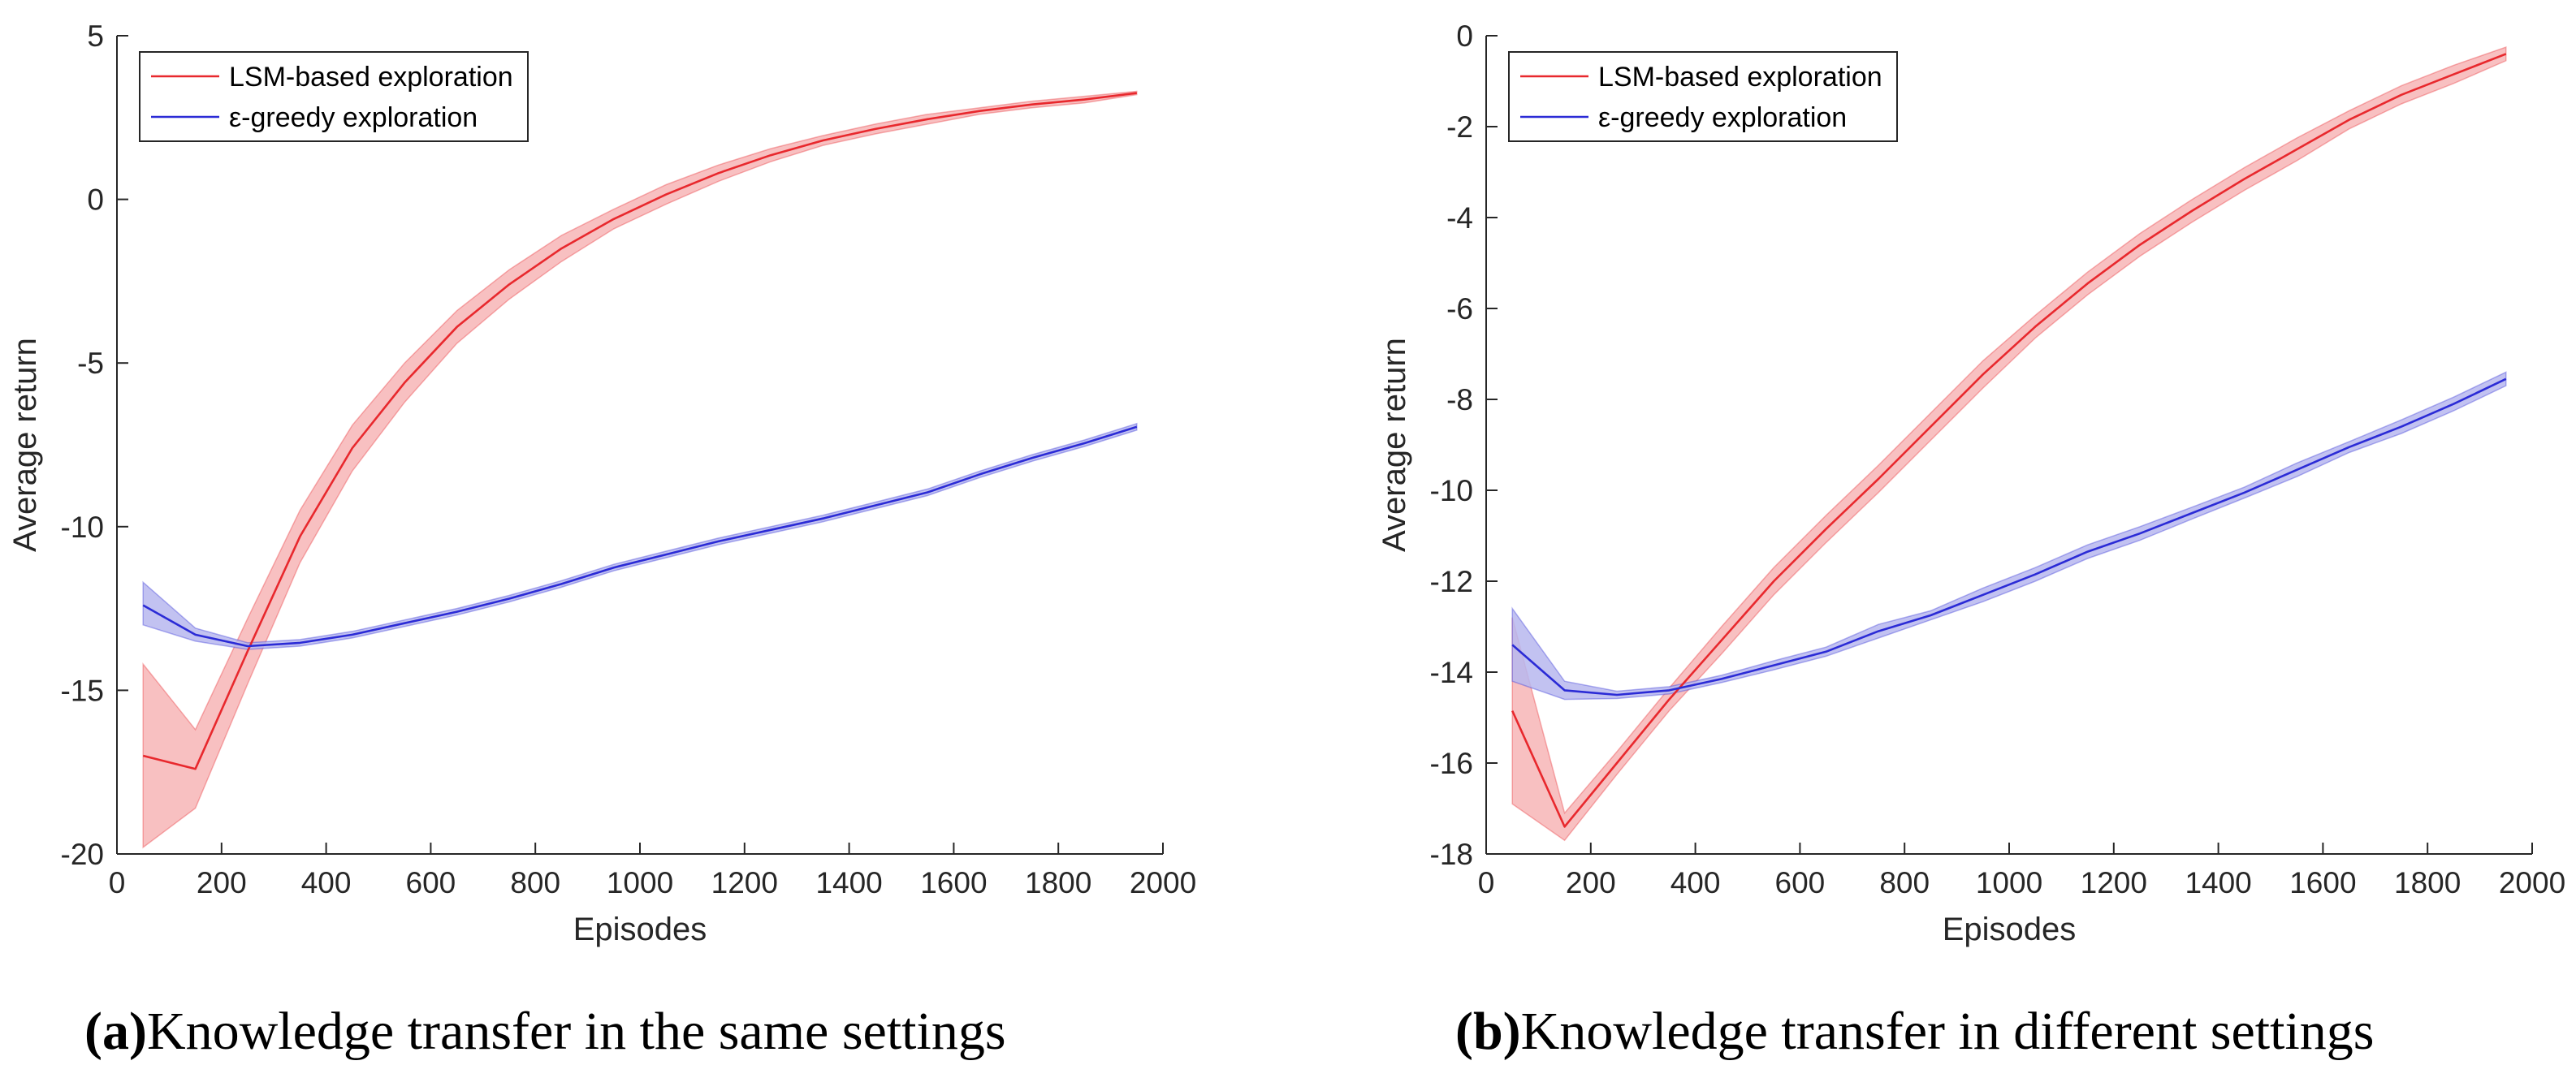 The height and width of the screenshot is (1078, 2576). What do you see at coordinates (1459, 399) in the screenshot?
I see `y-tick-label: -8` at bounding box center [1459, 399].